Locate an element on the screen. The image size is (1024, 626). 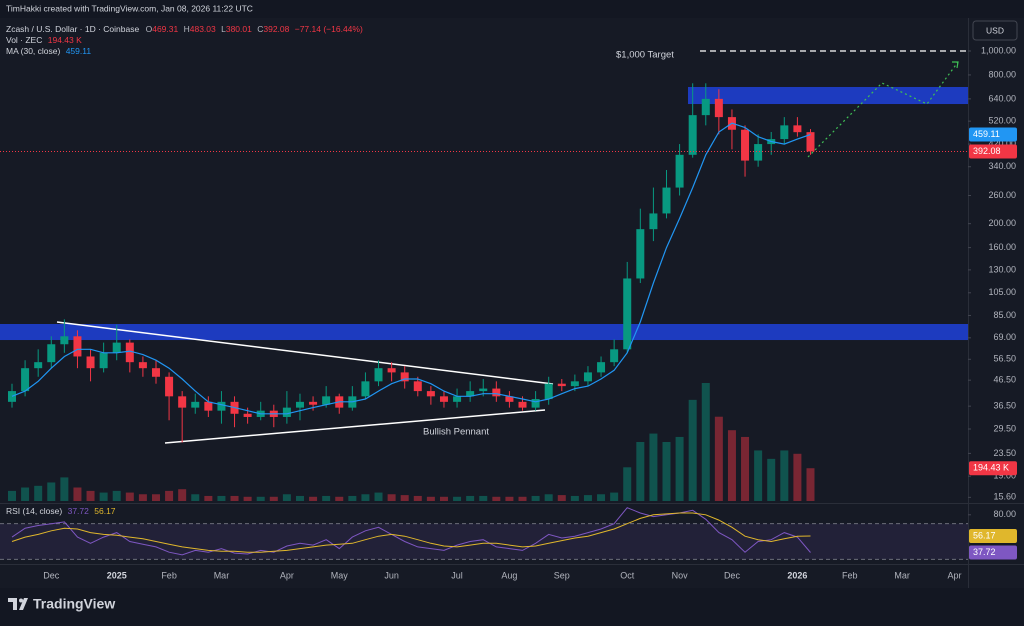
x-tick-label: Nov is located at coordinates (680, 575).